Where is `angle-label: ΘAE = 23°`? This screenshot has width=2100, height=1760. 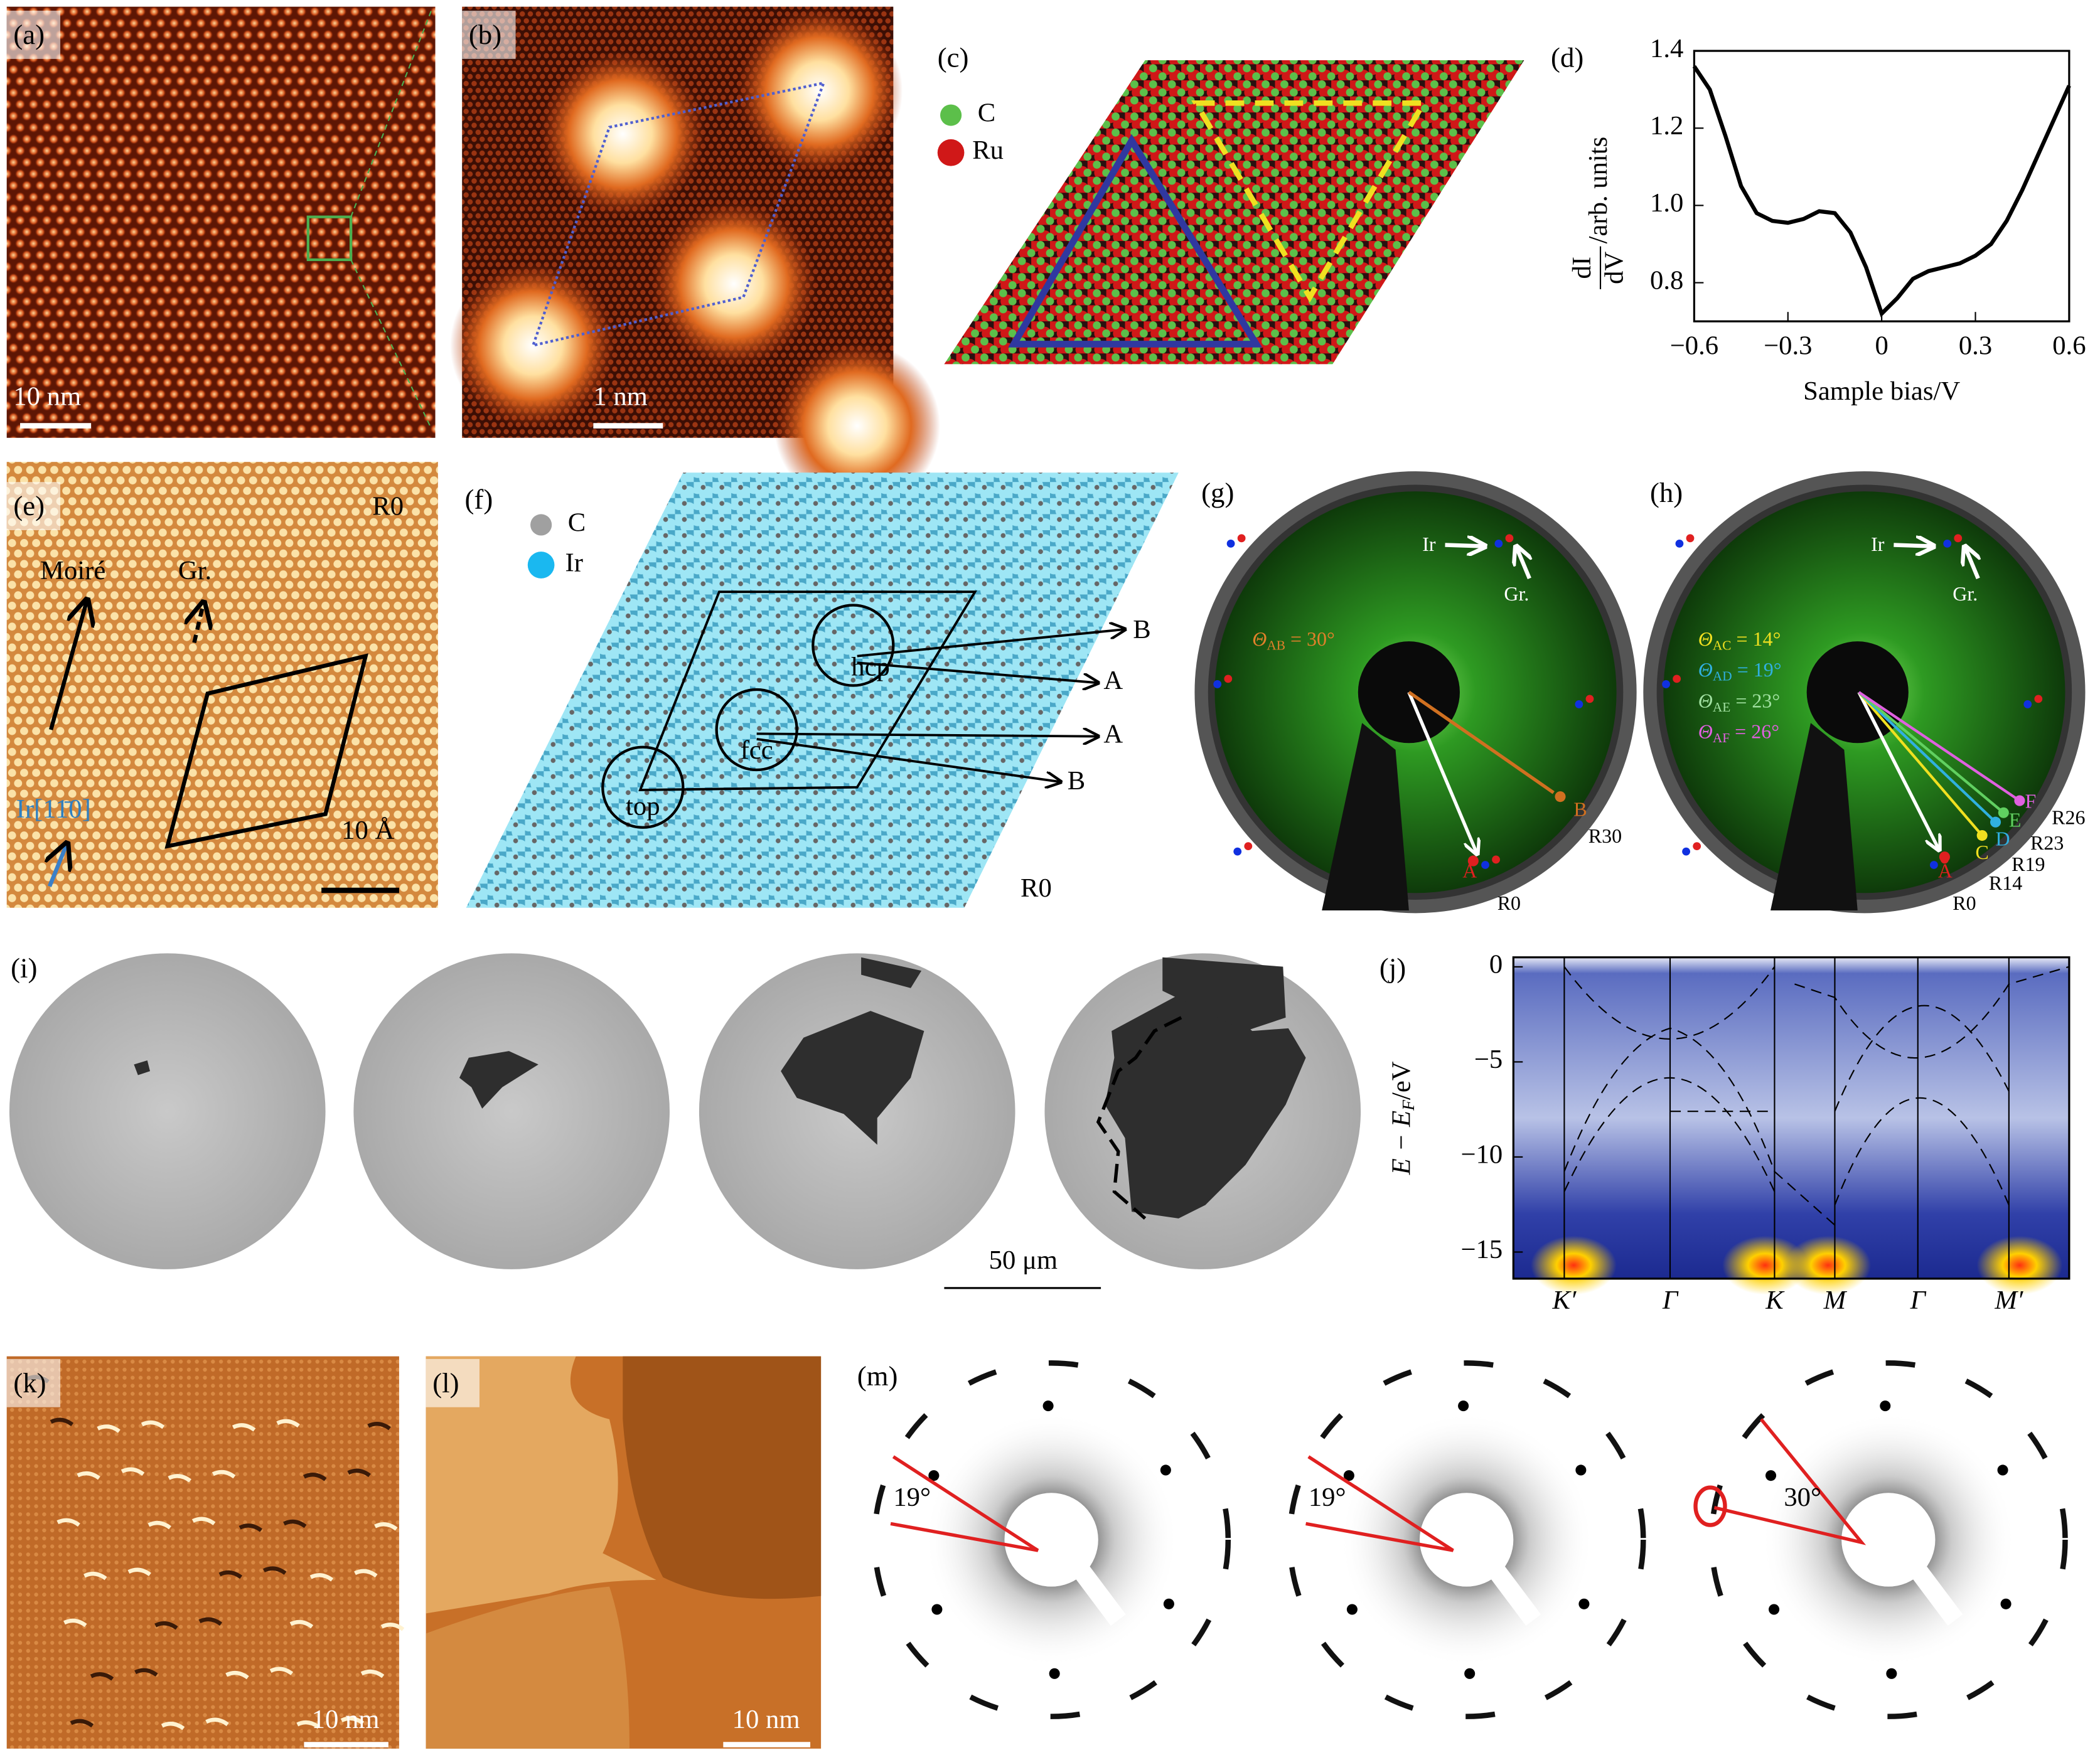 angle-label: ΘAE = 23° is located at coordinates (1739, 702).